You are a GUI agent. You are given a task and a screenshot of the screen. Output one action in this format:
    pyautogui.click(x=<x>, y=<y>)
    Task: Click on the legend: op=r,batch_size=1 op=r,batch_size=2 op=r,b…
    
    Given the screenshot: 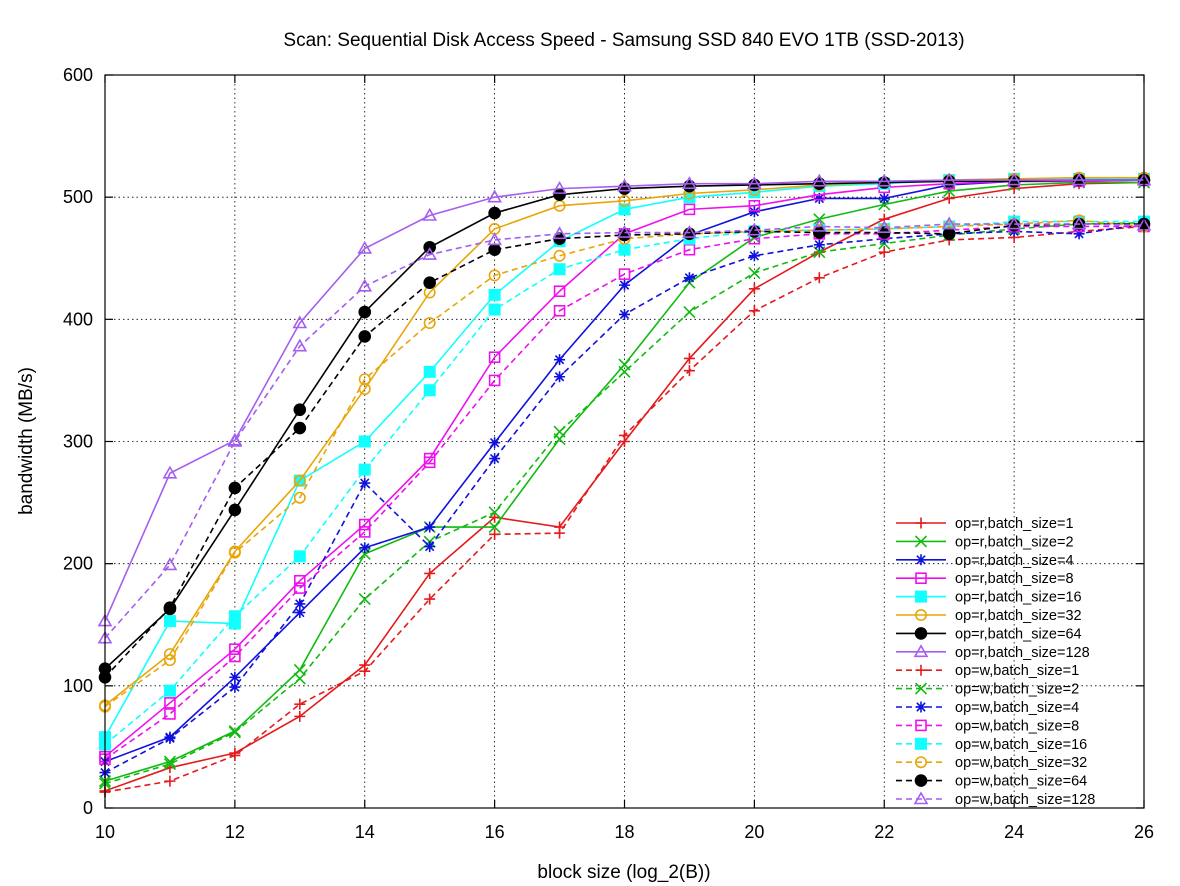 What is the action you would take?
    pyautogui.click(x=995, y=662)
    